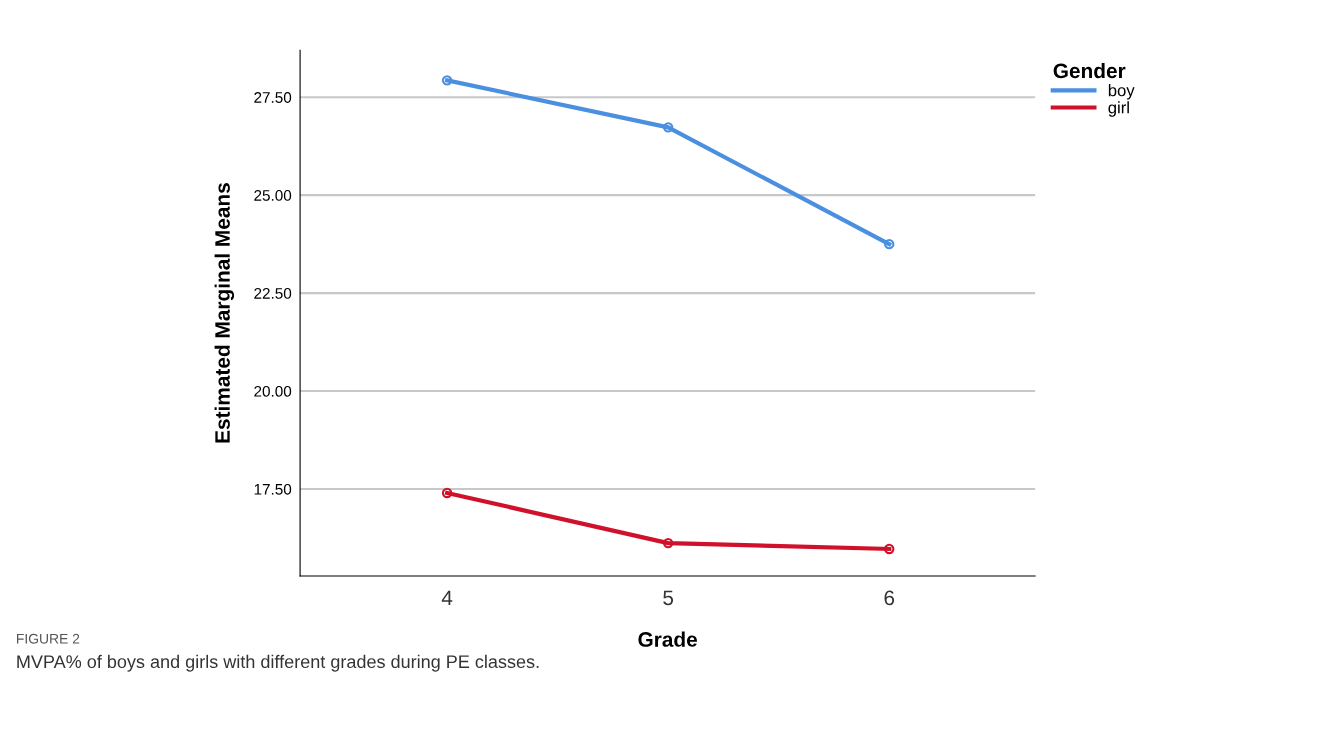 The width and height of the screenshot is (1322, 738). Describe the element at coordinates (224, 313) in the screenshot. I see `y-axis-title: Estimated Marginal Means` at that location.